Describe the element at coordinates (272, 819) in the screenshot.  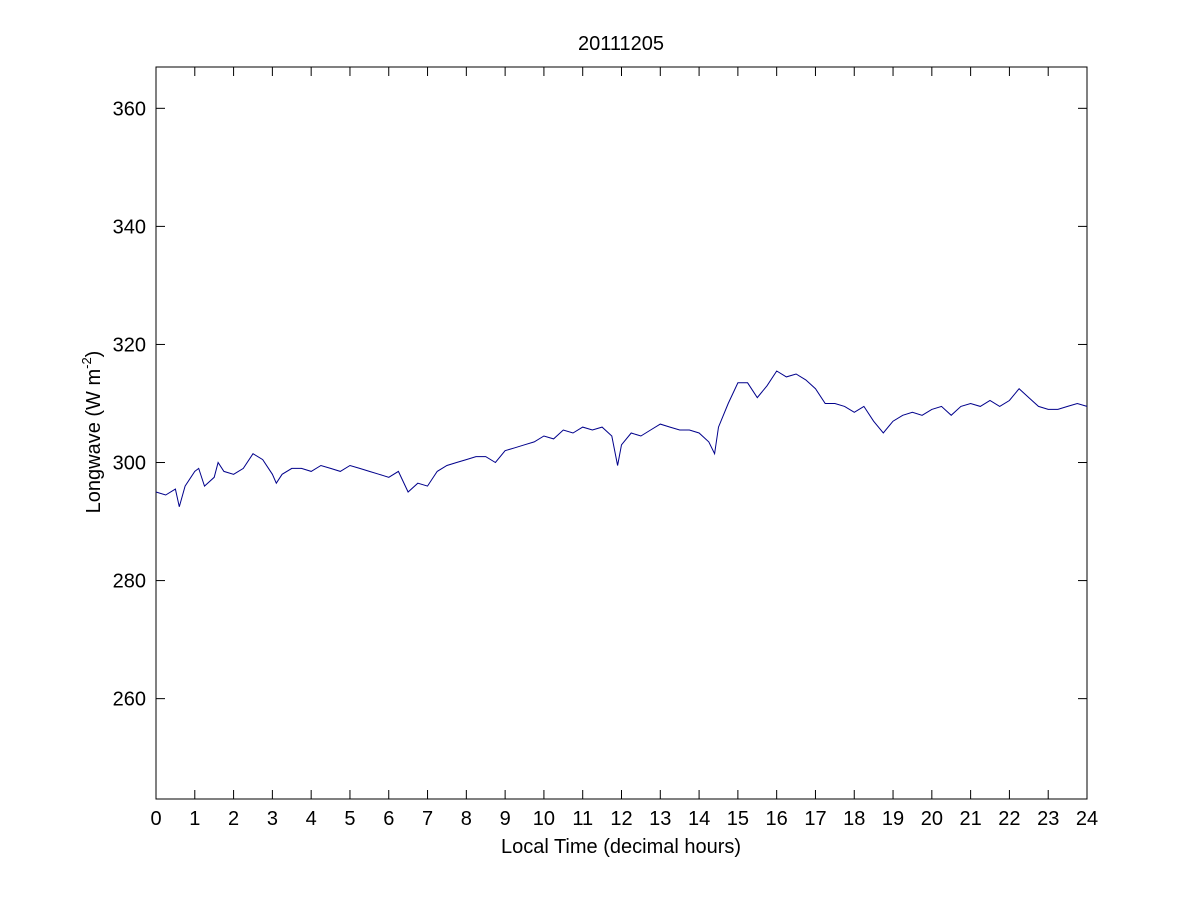
I see `x-tick-label: 3` at that location.